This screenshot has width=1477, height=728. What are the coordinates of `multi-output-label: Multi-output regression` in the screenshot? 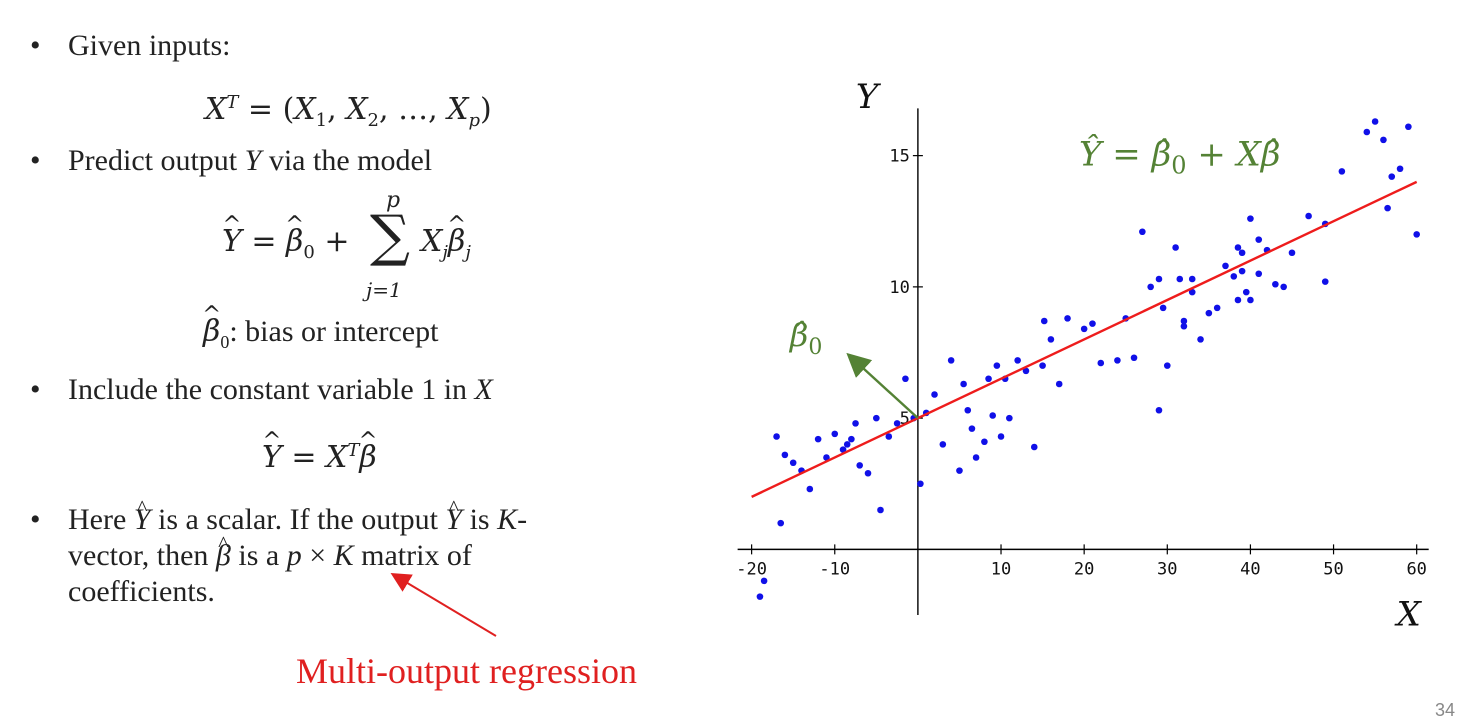 It's located at (466, 671).